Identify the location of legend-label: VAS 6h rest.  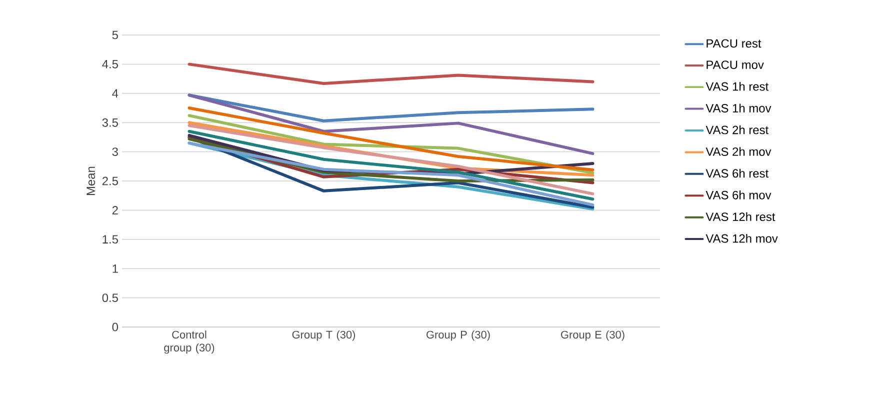
(737, 173).